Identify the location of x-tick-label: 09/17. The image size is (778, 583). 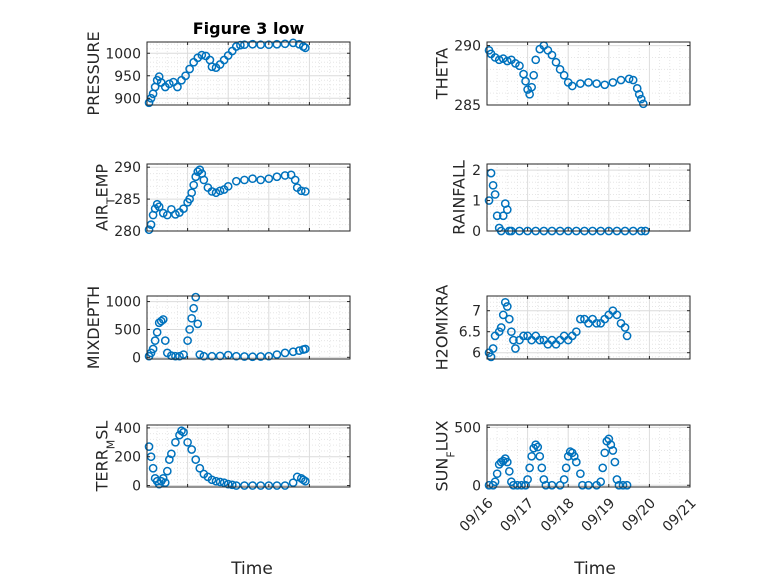
(517, 515).